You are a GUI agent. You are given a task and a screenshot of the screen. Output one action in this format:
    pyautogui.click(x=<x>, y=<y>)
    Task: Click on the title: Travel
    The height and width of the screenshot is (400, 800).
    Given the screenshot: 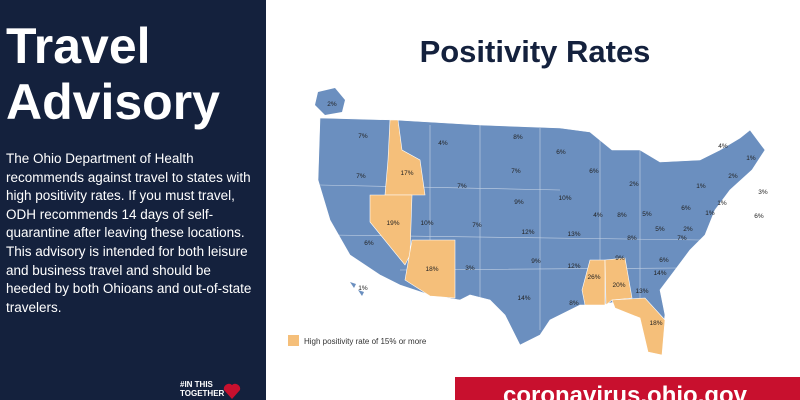 What is the action you would take?
    pyautogui.click(x=78, y=46)
    